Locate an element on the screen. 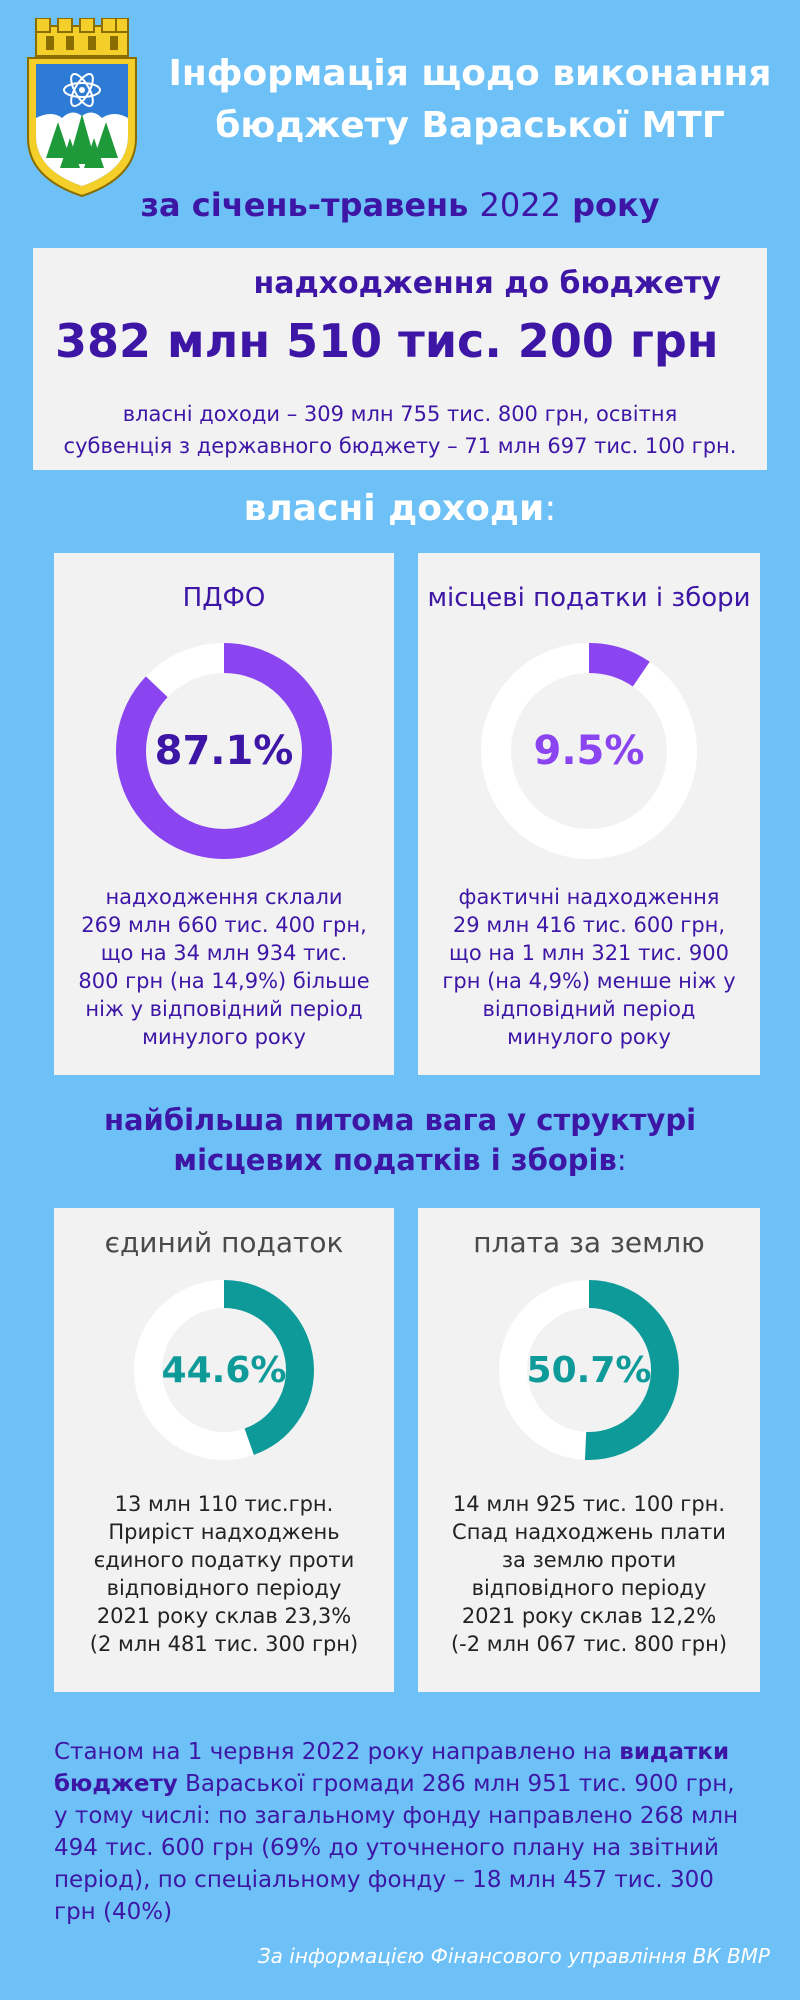  description-line: фактичні надходження is located at coordinates (589, 897).